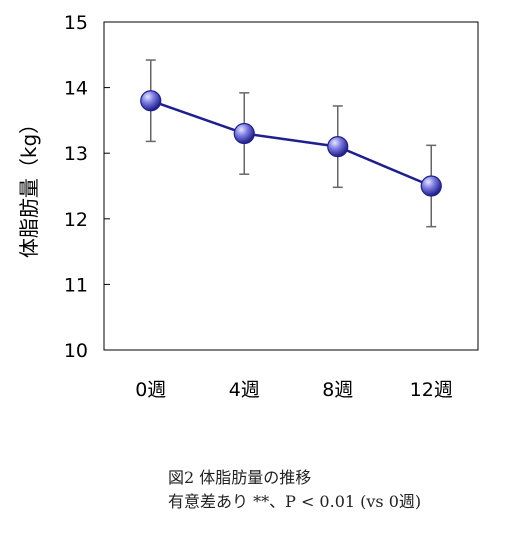 This screenshot has width=519, height=546. Describe the element at coordinates (240, 477) in the screenshot. I see `figure-caption-title: 図2 体脂肪量の推移` at that location.